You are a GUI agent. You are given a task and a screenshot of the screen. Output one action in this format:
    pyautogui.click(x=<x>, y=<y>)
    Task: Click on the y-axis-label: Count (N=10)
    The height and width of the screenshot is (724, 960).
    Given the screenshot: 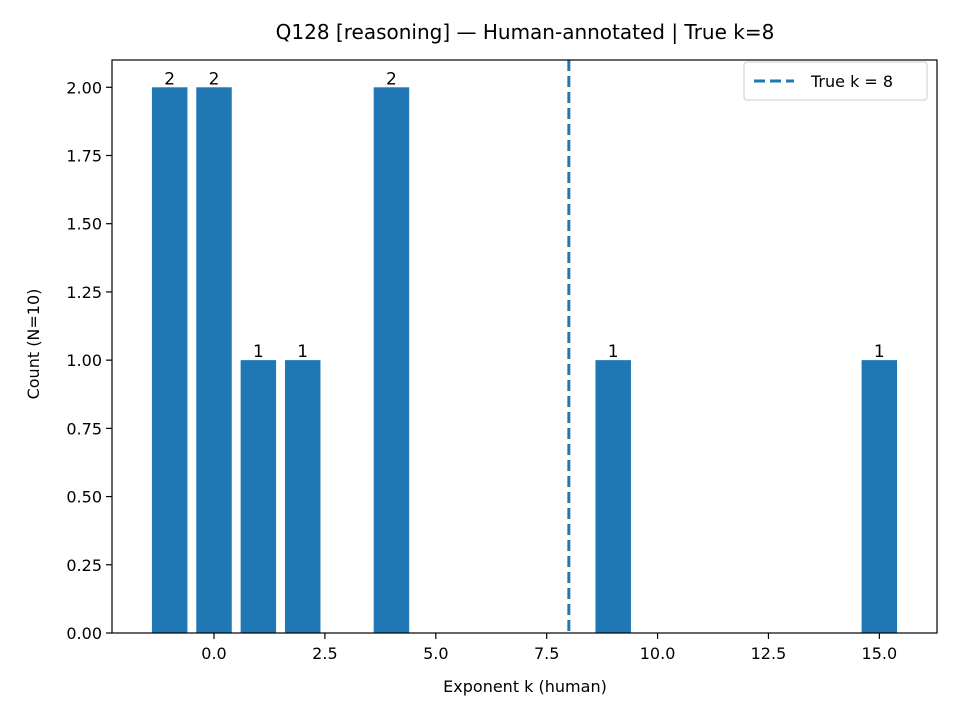 What is the action you would take?
    pyautogui.click(x=33, y=344)
    